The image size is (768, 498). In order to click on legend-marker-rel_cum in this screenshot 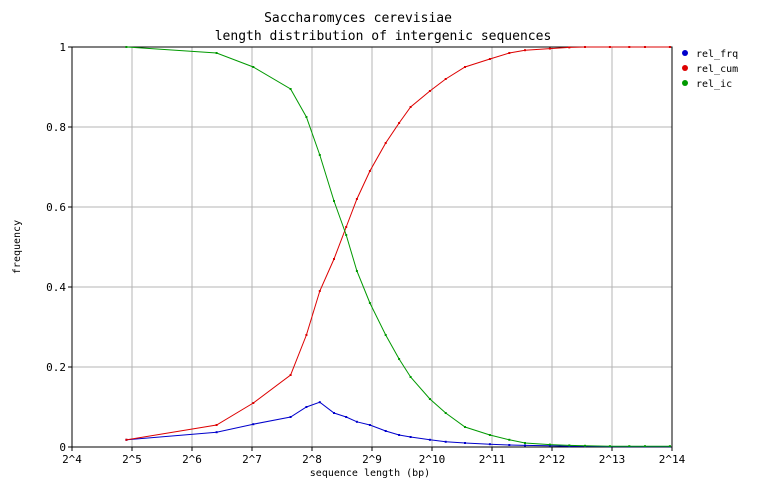, I will do `click(685, 68)`.